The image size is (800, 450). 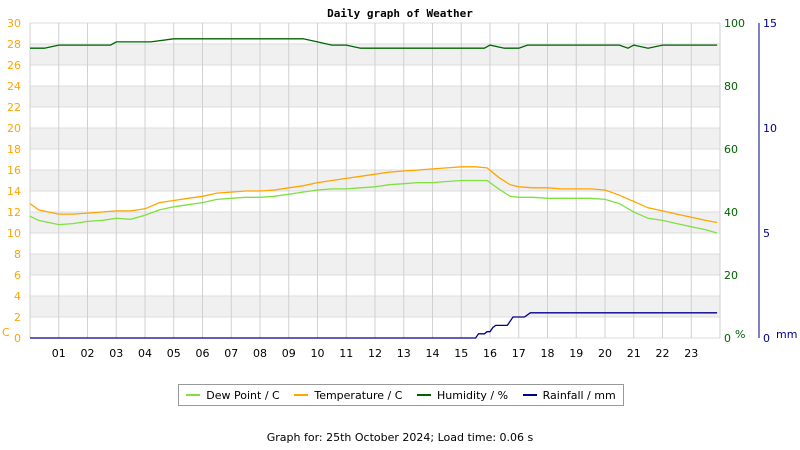 What do you see at coordinates (576, 353) in the screenshot?
I see `x-axis-tick-label: 19` at bounding box center [576, 353].